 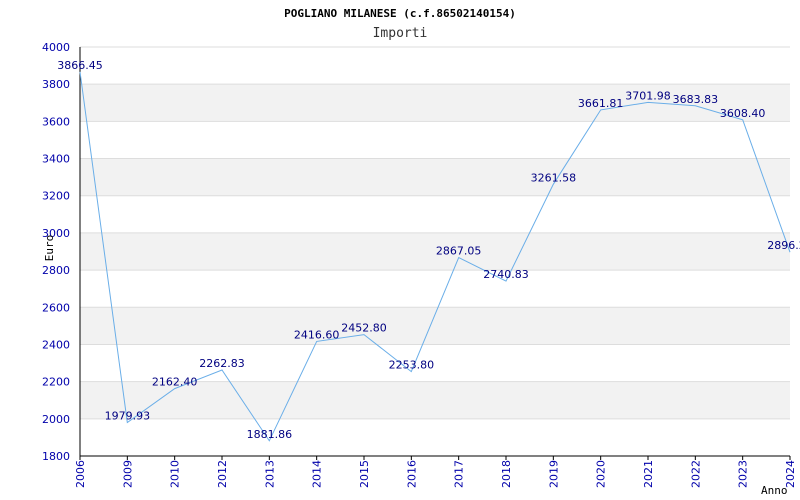 What do you see at coordinates (317, 474) in the screenshot?
I see `x-tick-label: 2014` at bounding box center [317, 474].